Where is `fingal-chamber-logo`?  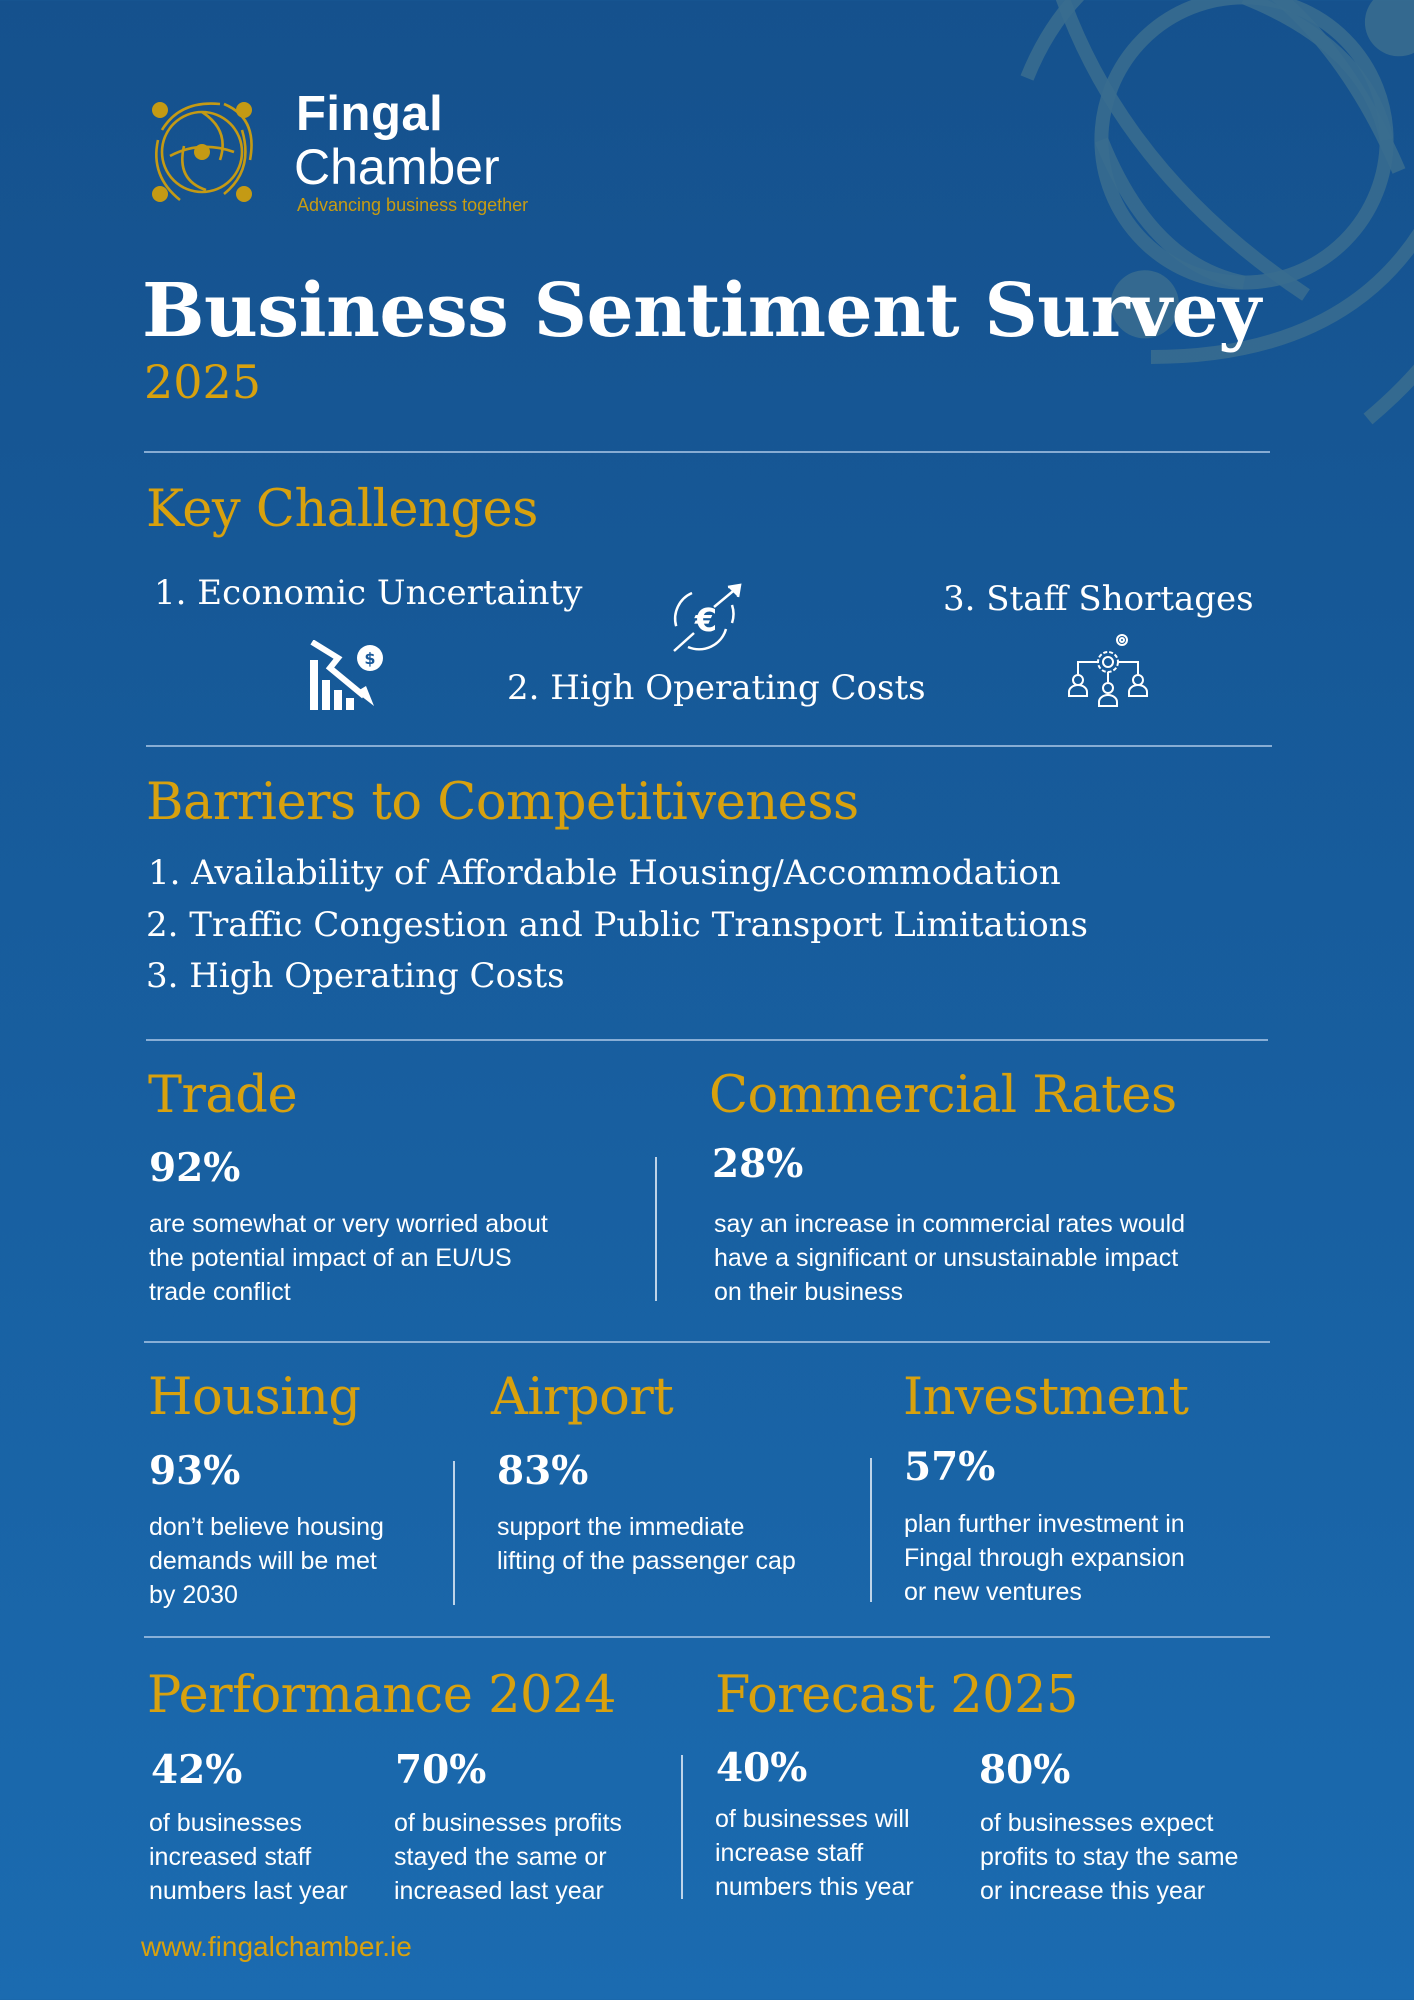 fingal-chamber-logo is located at coordinates (202, 152).